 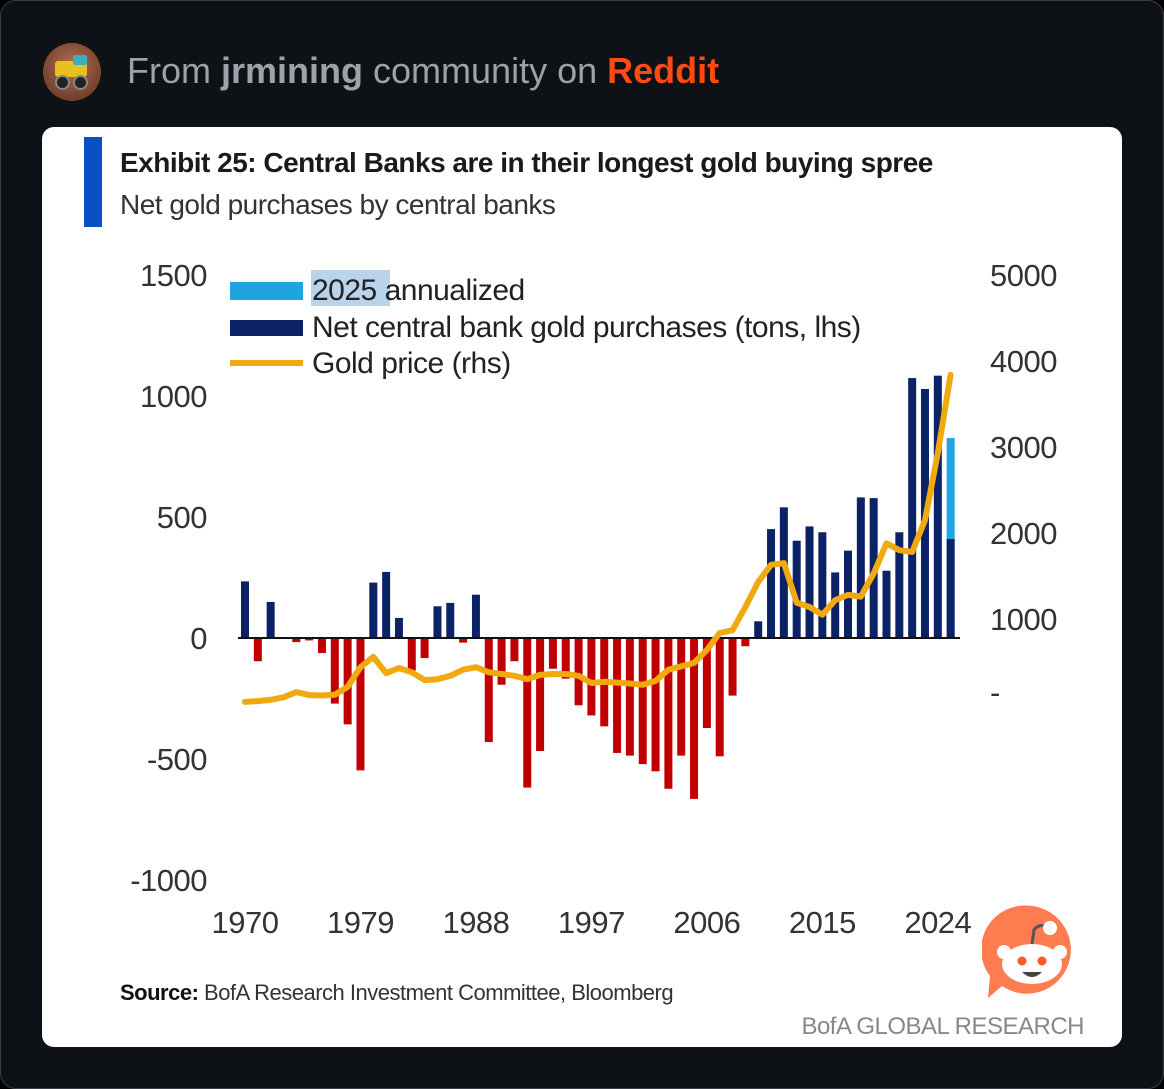 What do you see at coordinates (266, 328) in the screenshot?
I see `legend-swatch-purchases` at bounding box center [266, 328].